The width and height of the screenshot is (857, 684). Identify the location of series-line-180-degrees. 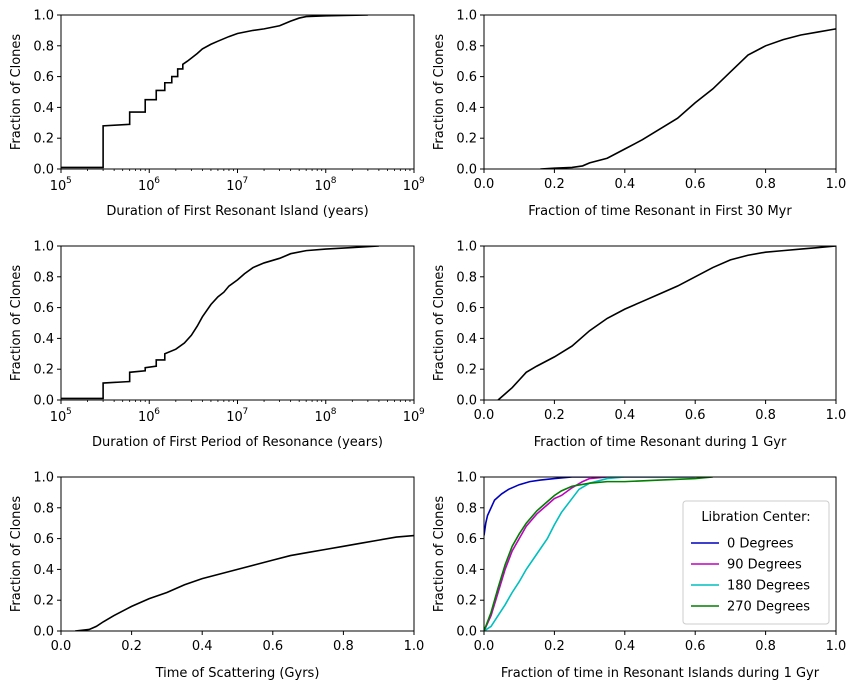
(590, 554).